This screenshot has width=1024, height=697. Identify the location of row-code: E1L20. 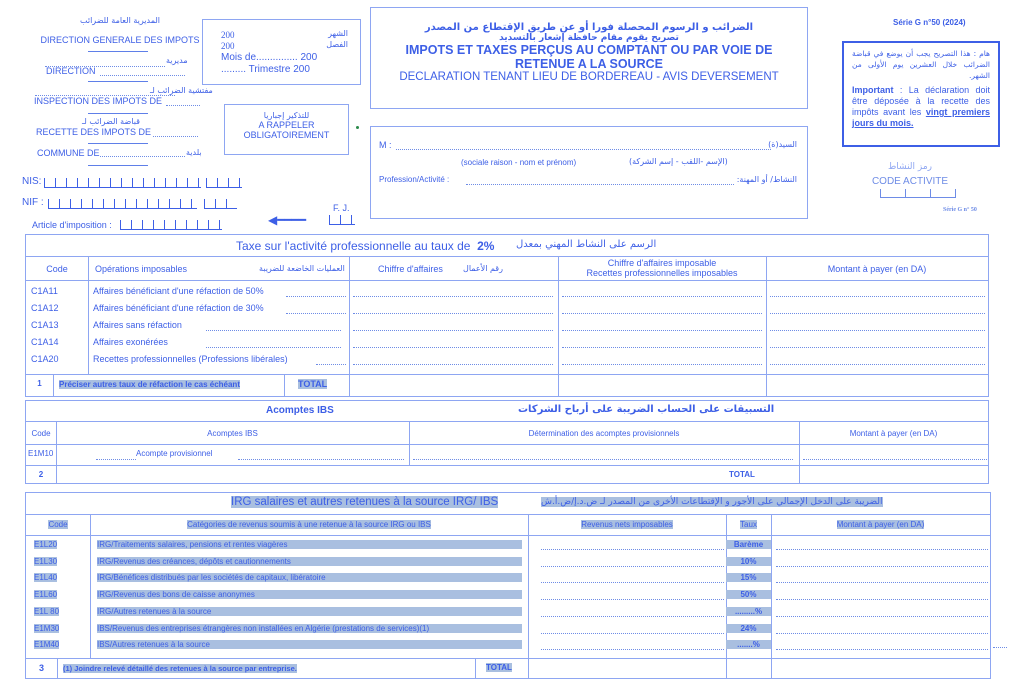
(46, 544).